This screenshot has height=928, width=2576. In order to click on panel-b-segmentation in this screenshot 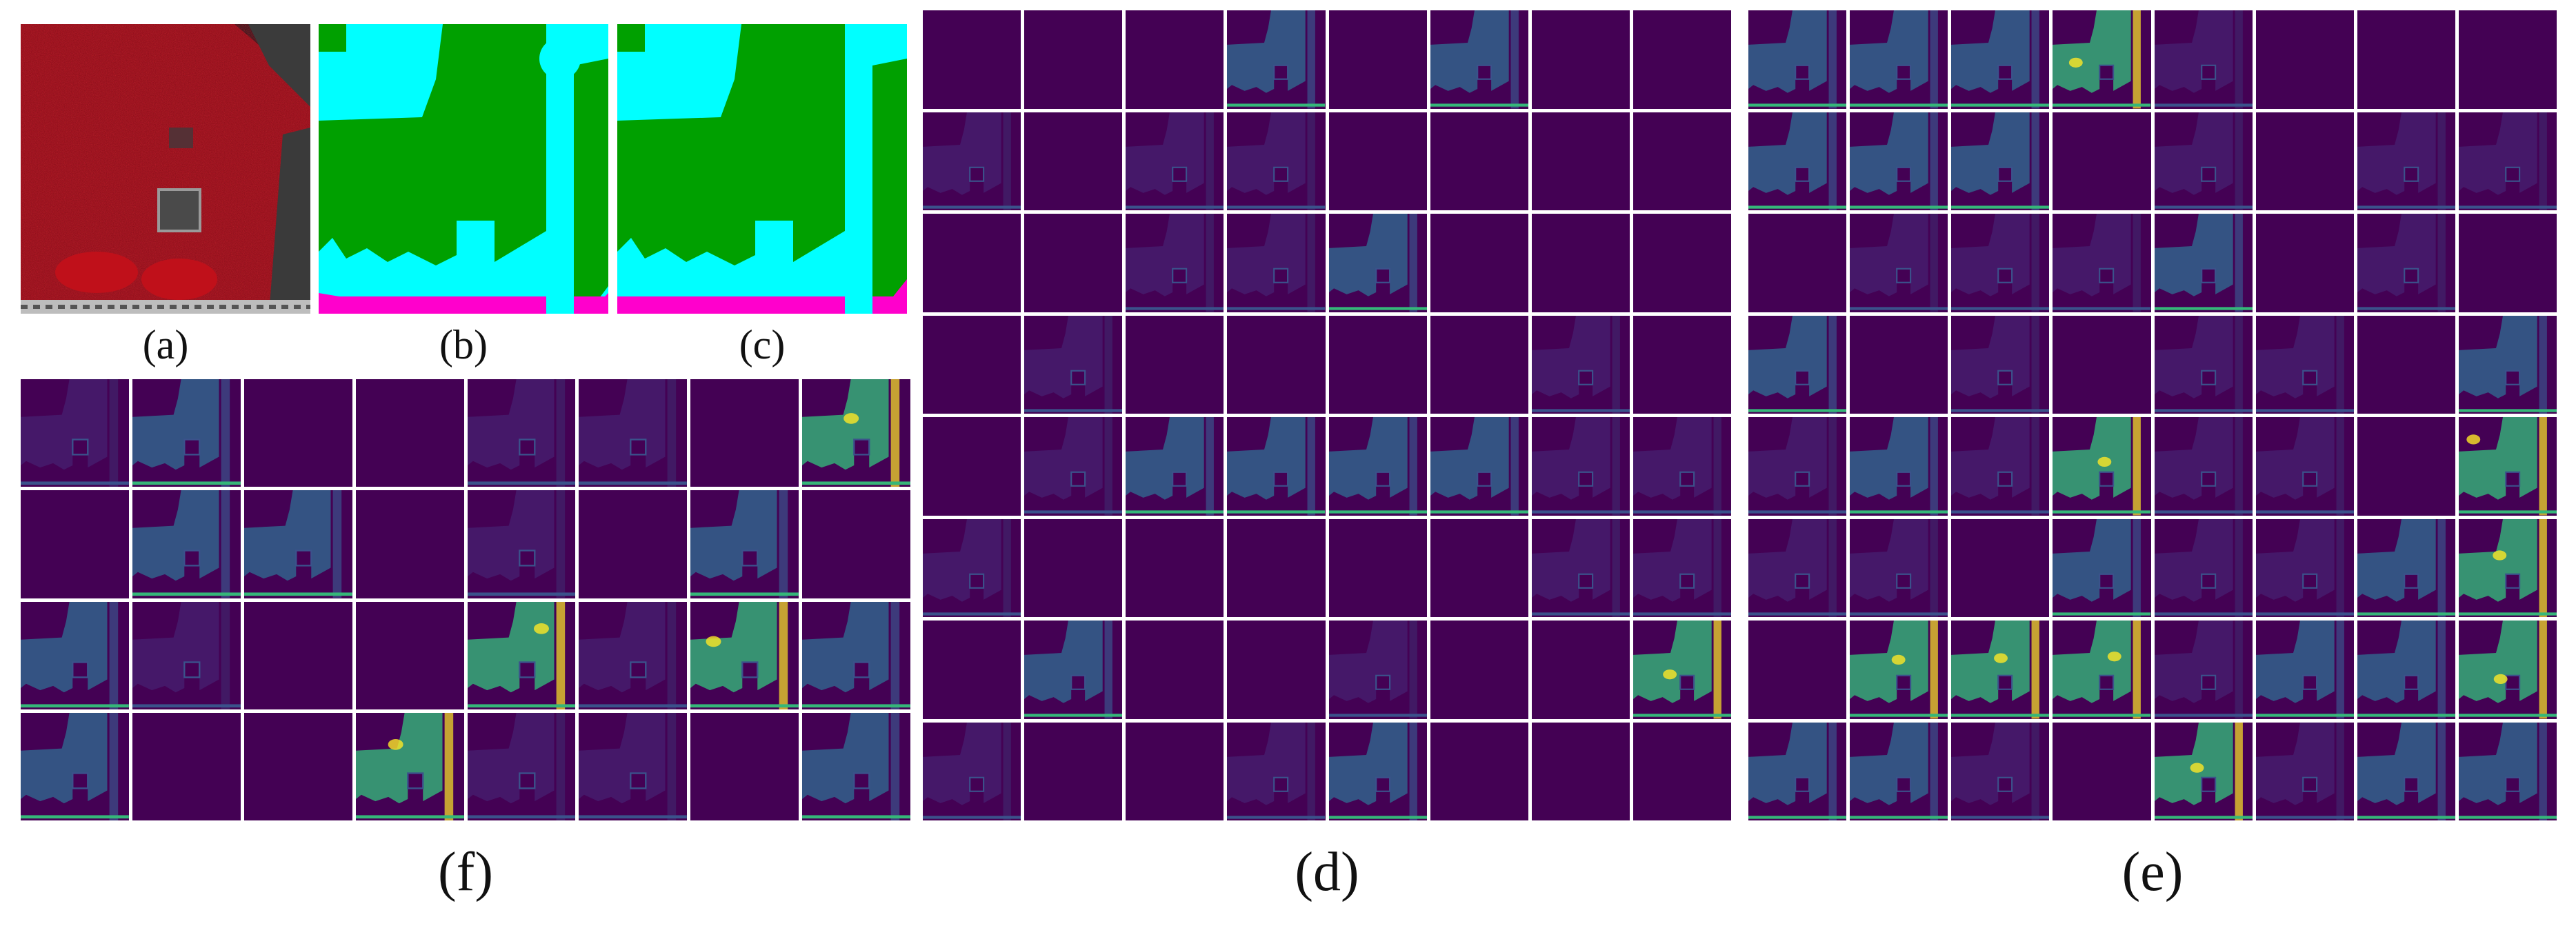, I will do `click(463, 169)`.